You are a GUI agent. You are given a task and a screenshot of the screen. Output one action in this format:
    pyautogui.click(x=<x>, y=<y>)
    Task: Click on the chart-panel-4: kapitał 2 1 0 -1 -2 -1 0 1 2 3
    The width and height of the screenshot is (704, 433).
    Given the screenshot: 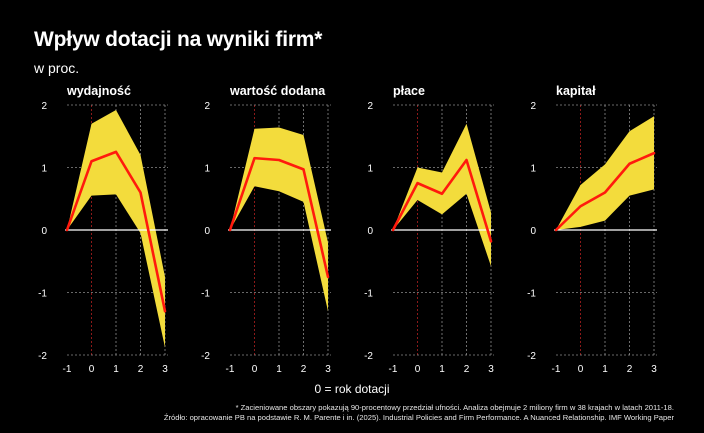 What is the action you would take?
    pyautogui.click(x=592, y=229)
    